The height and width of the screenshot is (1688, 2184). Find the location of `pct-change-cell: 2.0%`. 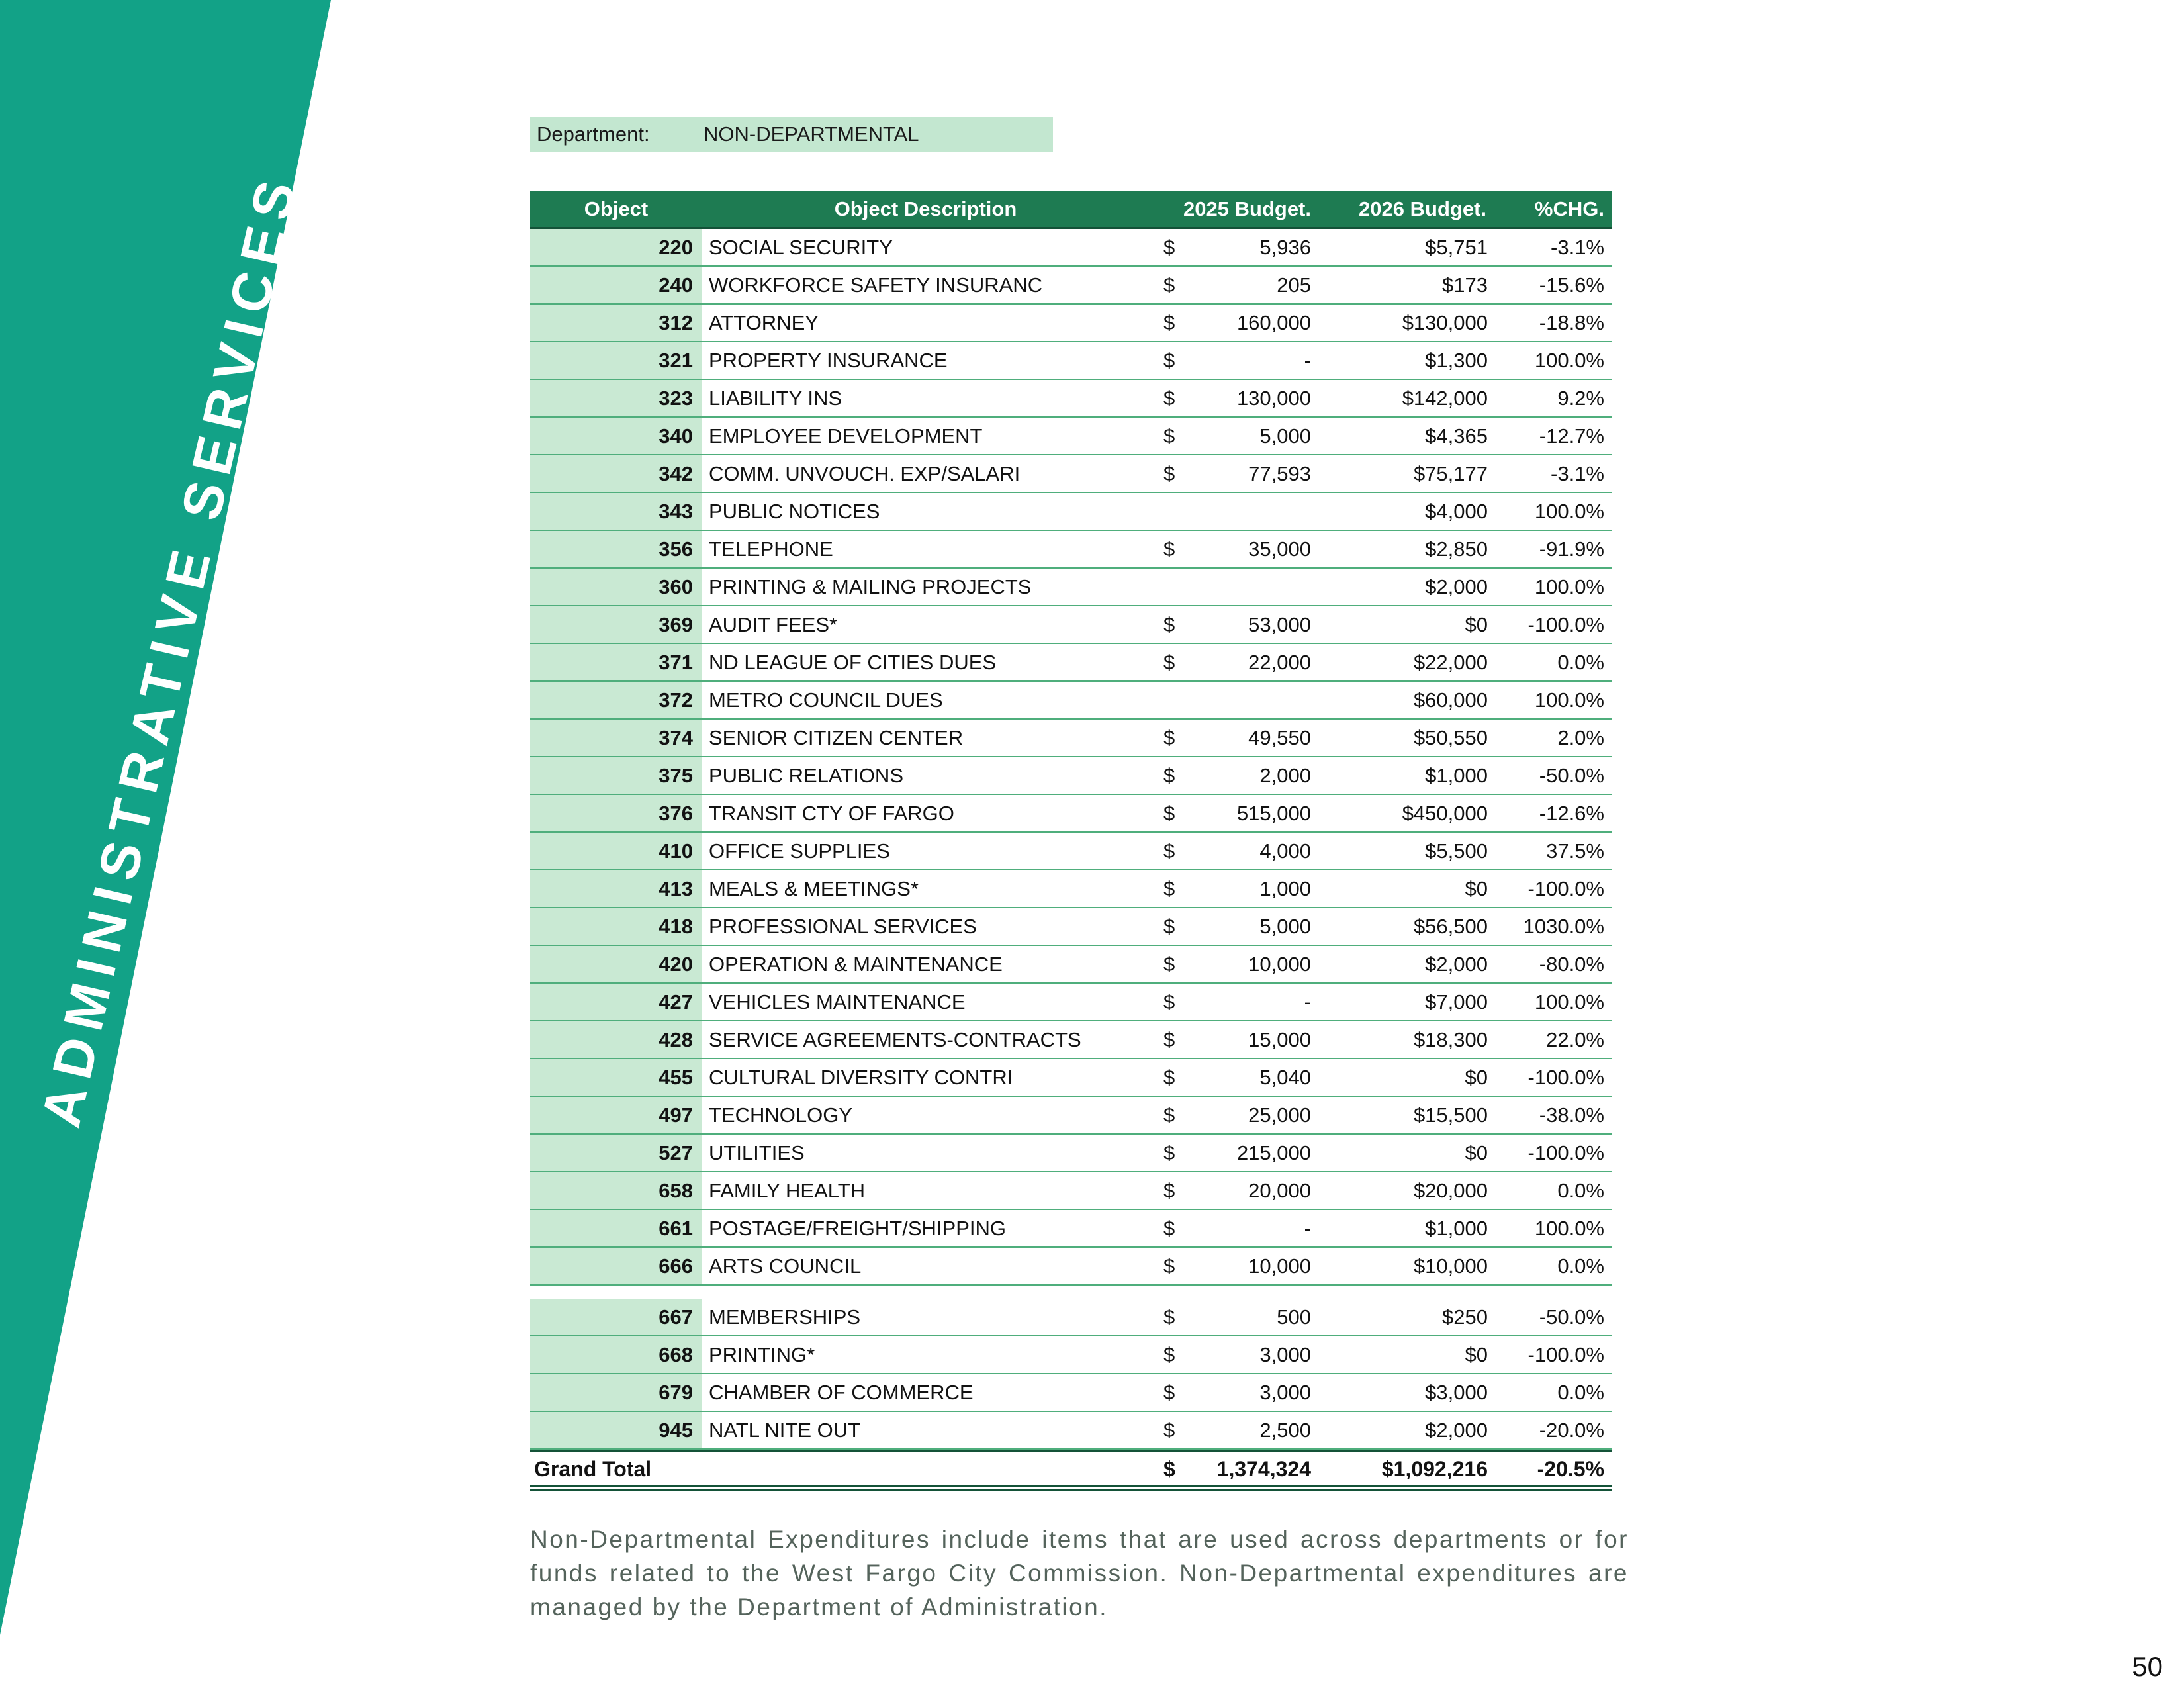

pct-change-cell: 2.0% is located at coordinates (1581, 737).